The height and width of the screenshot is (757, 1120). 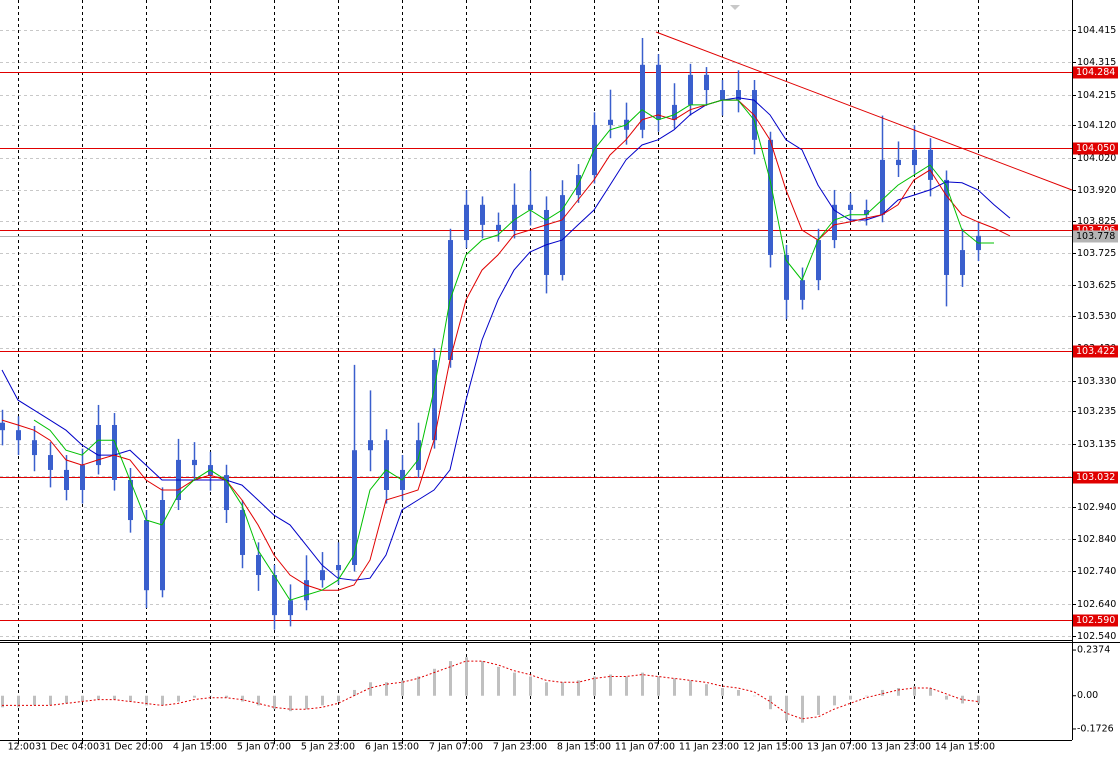 I want to click on x-tick-label: 31 Dec 20:00, so click(x=131, y=747).